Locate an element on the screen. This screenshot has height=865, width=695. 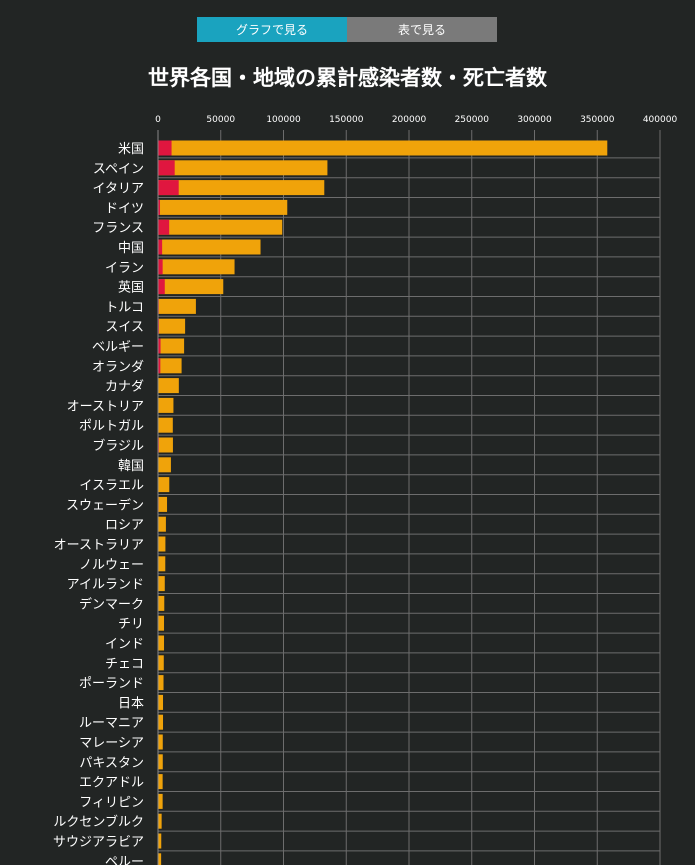
chart-title: 世界各国・地域の累計感染者数・死亡者数 is located at coordinates (347, 78).